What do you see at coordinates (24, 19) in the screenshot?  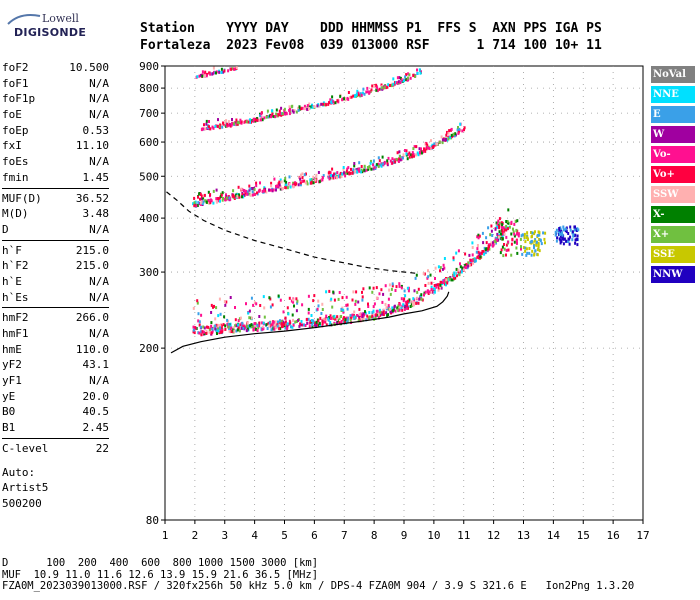 I see `logo-swoosh-icon` at bounding box center [24, 19].